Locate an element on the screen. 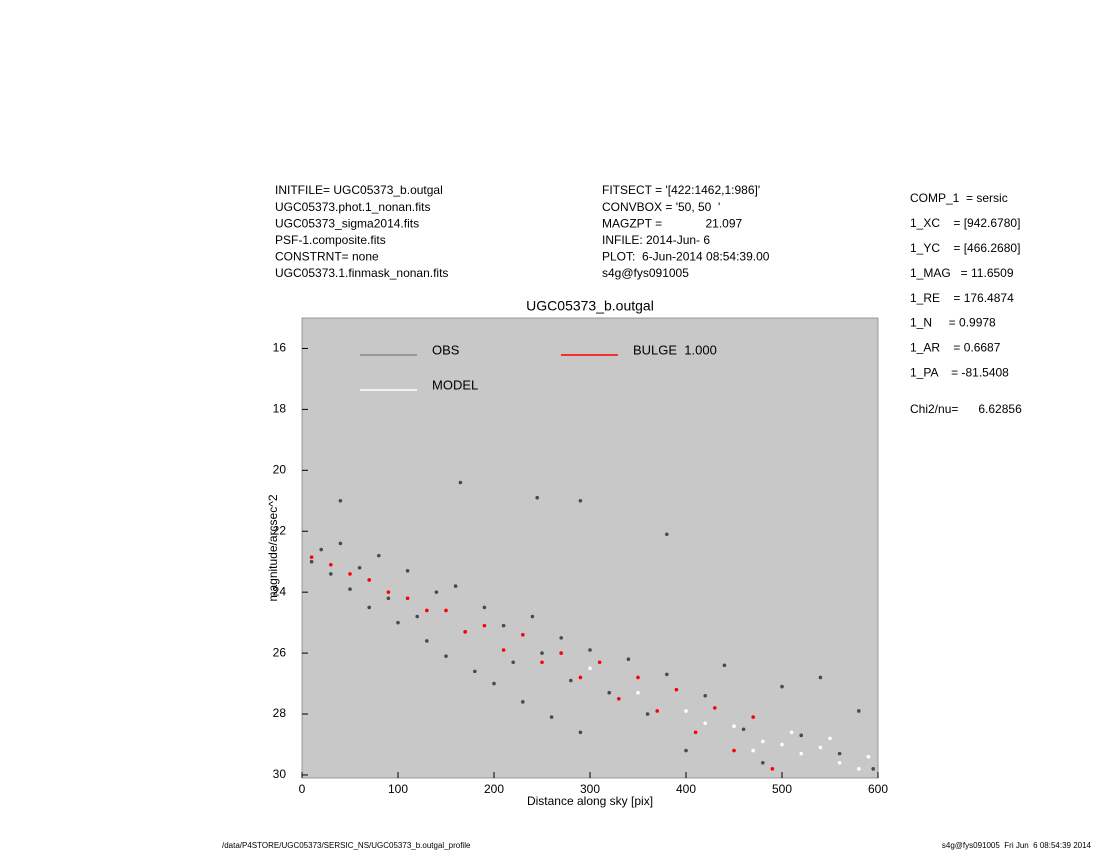 This screenshot has height=850, width=1100. y-tick-label: 30 is located at coordinates (280, 774).